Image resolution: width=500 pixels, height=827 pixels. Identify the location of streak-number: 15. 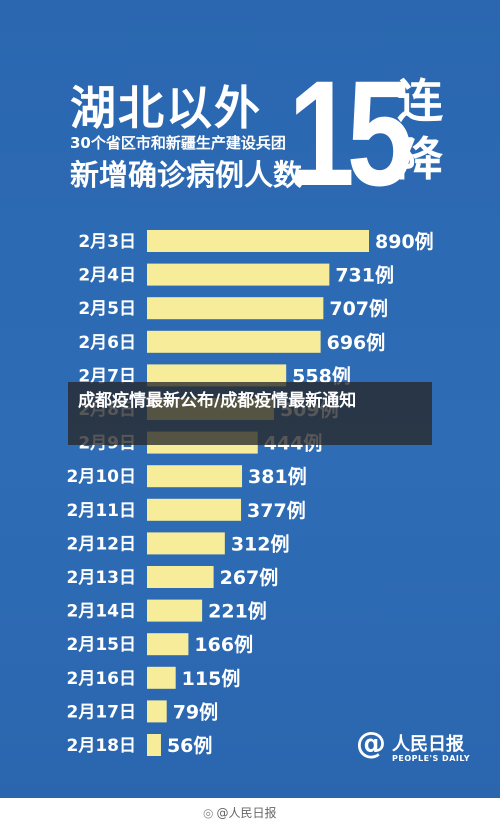
(350, 133).